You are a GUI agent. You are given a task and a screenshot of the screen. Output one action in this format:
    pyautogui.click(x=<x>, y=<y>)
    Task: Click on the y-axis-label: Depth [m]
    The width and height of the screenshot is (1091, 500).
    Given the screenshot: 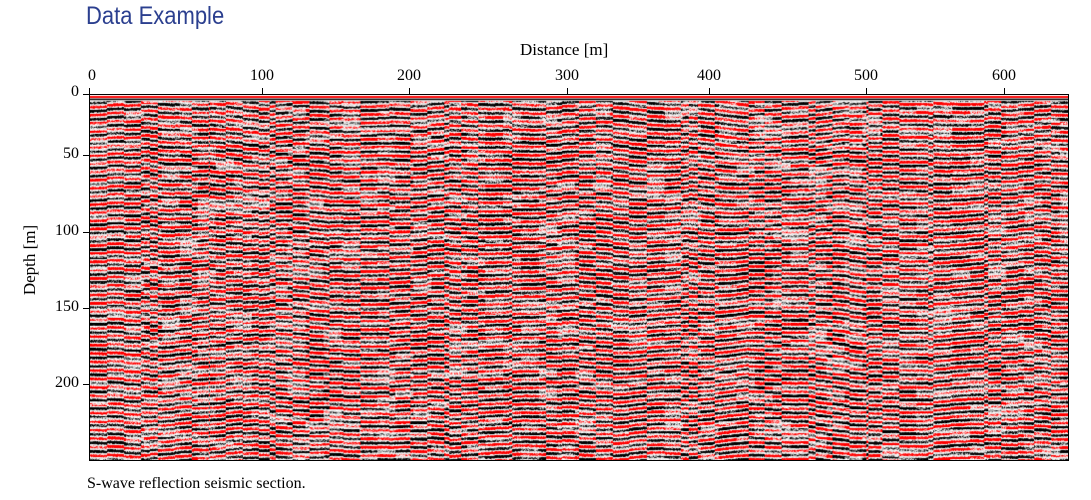 What is the action you would take?
    pyautogui.click(x=29, y=260)
    